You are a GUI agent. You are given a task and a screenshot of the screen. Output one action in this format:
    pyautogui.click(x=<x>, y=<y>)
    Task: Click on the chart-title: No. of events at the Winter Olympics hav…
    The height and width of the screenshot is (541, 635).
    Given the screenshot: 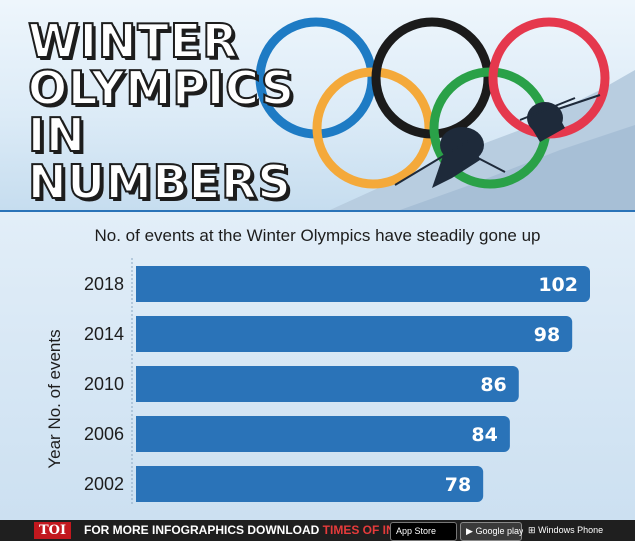 What is the action you would take?
    pyautogui.click(x=317, y=235)
    